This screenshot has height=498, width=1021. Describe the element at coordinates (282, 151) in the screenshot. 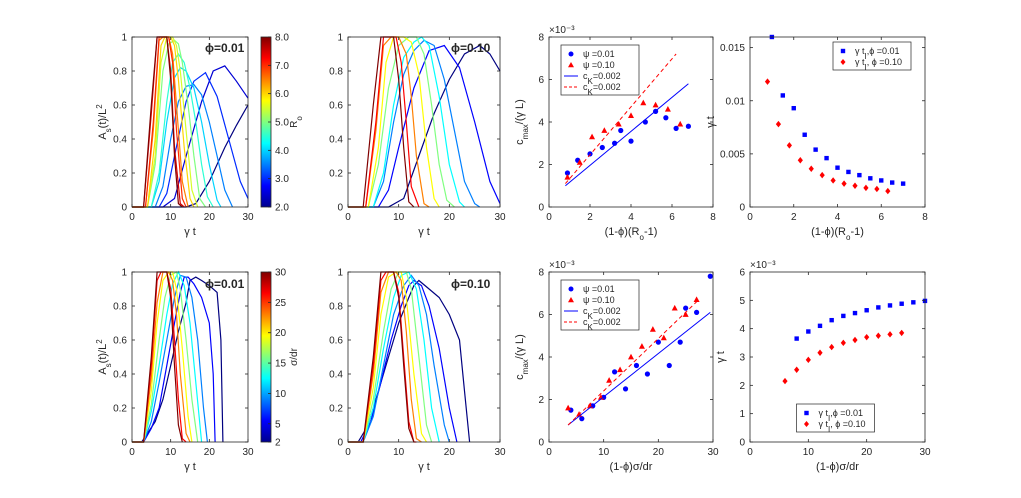

I see `colorbar-tick-label: 4.0` at that location.